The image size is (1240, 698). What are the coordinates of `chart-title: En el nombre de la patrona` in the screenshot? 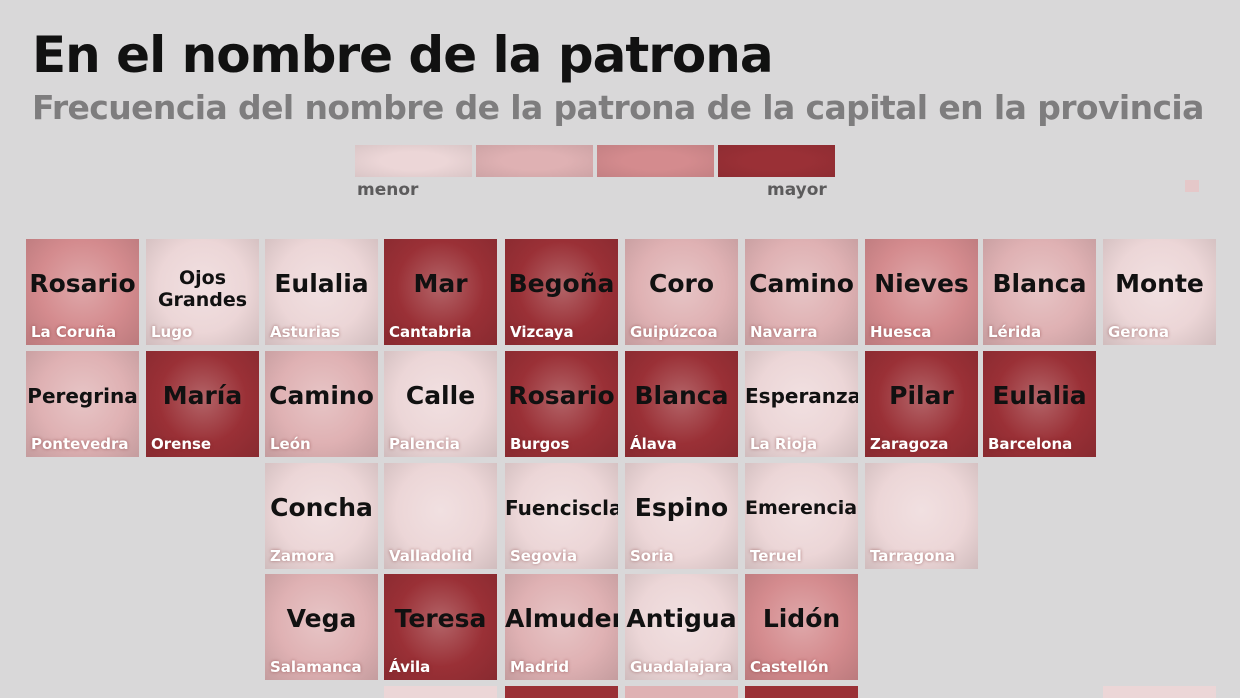 It's located at (403, 55).